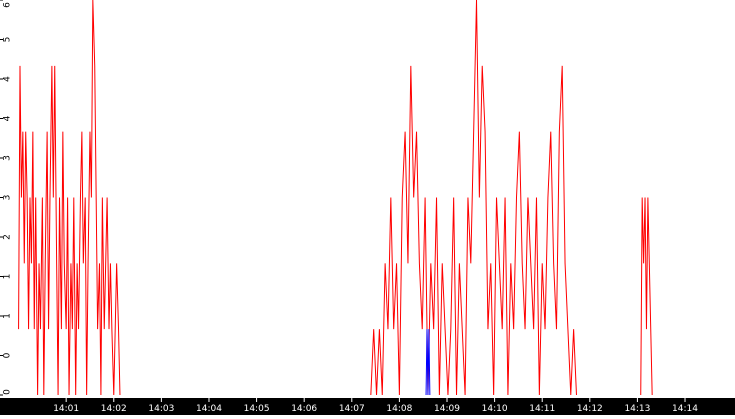 Image resolution: width=735 pixels, height=419 pixels. What do you see at coordinates (542, 409) in the screenshot?
I see `x-tick-label: 14:11` at bounding box center [542, 409].